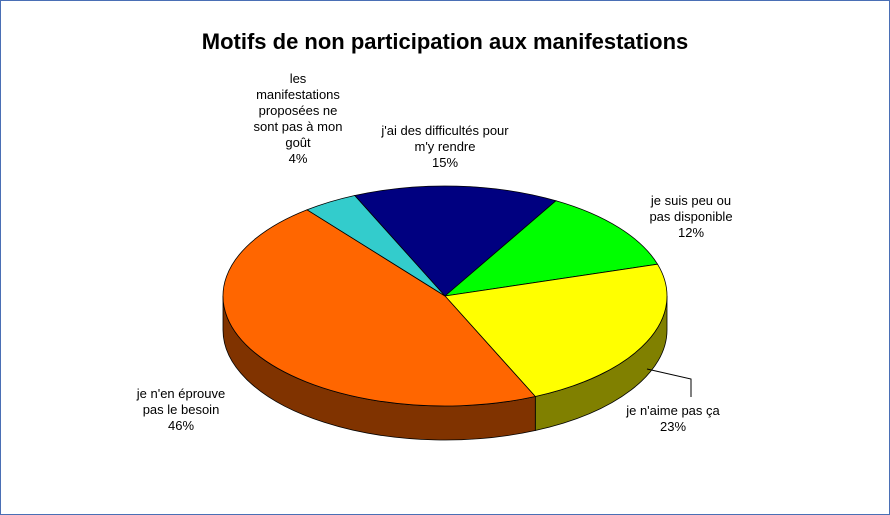 The image size is (890, 515). What do you see at coordinates (445, 138) in the screenshot?
I see `category-label: j'ai des difficultés pour m'y rendre` at bounding box center [445, 138].